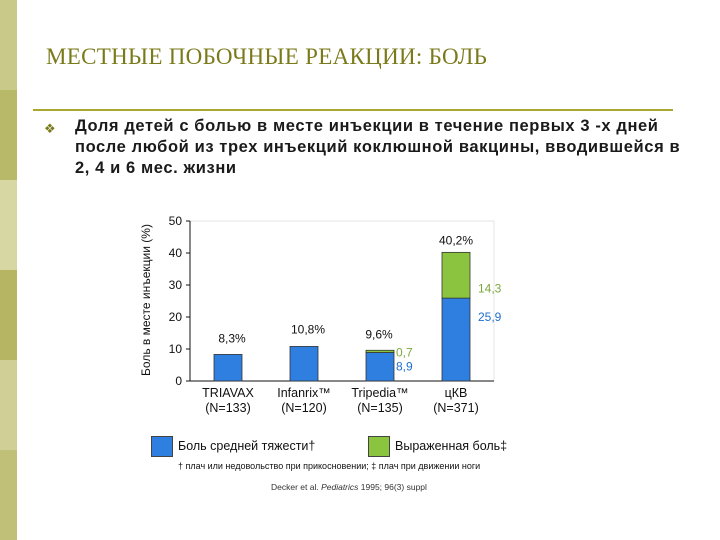 Image resolution: width=720 pixels, height=540 pixels. I want to click on title-divider, so click(353, 110).